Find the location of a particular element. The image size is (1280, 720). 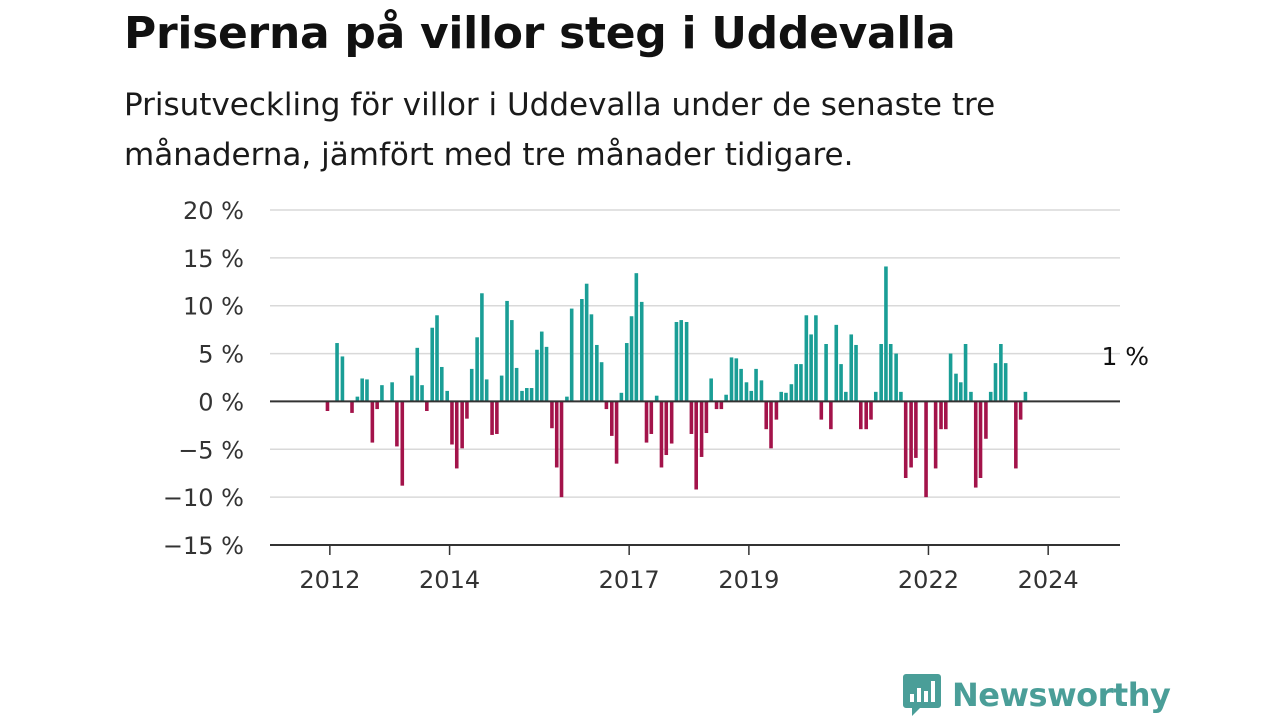

x-tick-label: 2012 is located at coordinates (329, 580).